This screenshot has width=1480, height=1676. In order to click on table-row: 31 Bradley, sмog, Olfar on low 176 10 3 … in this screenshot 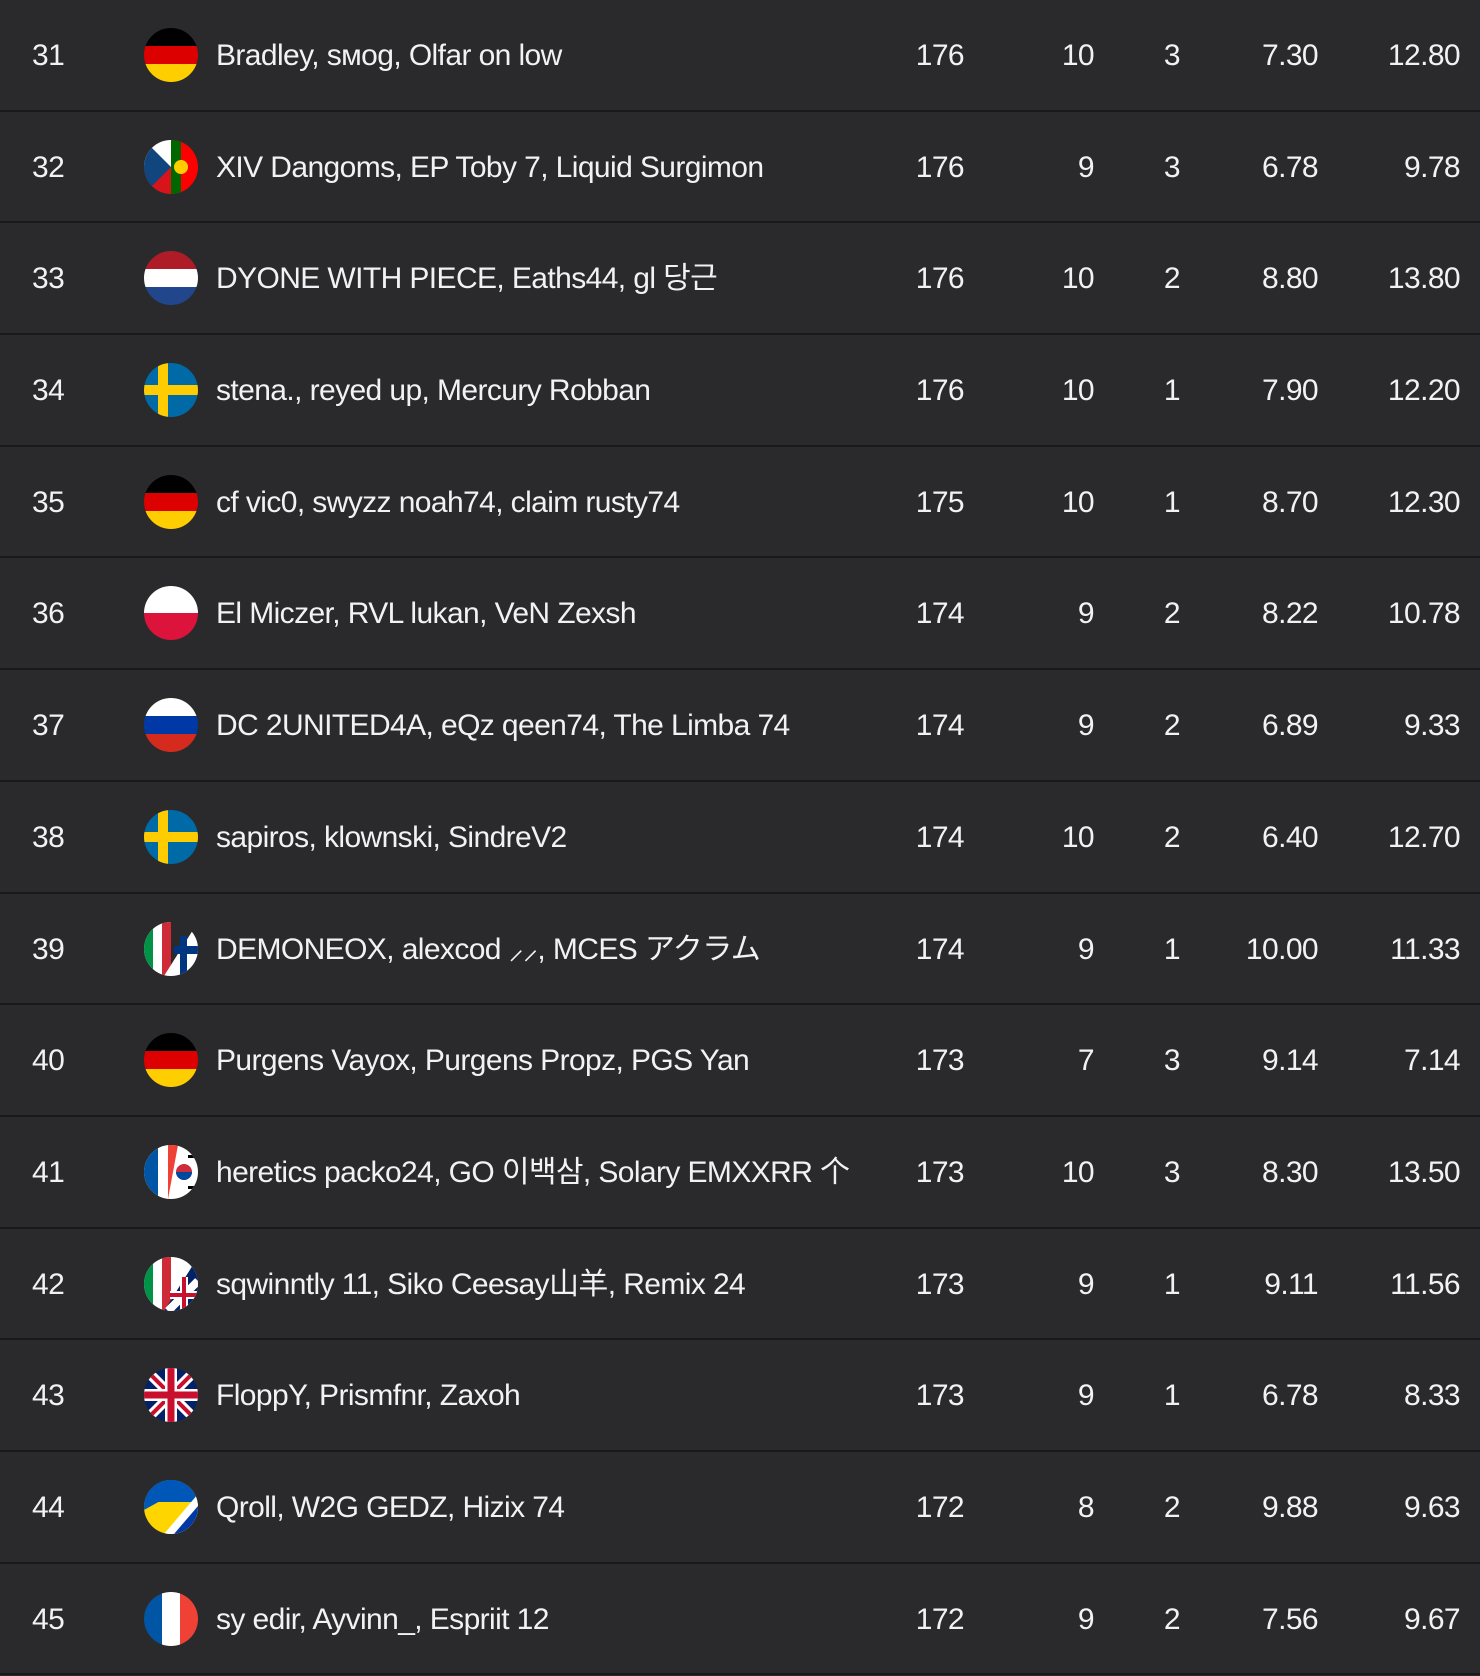, I will do `click(740, 56)`.